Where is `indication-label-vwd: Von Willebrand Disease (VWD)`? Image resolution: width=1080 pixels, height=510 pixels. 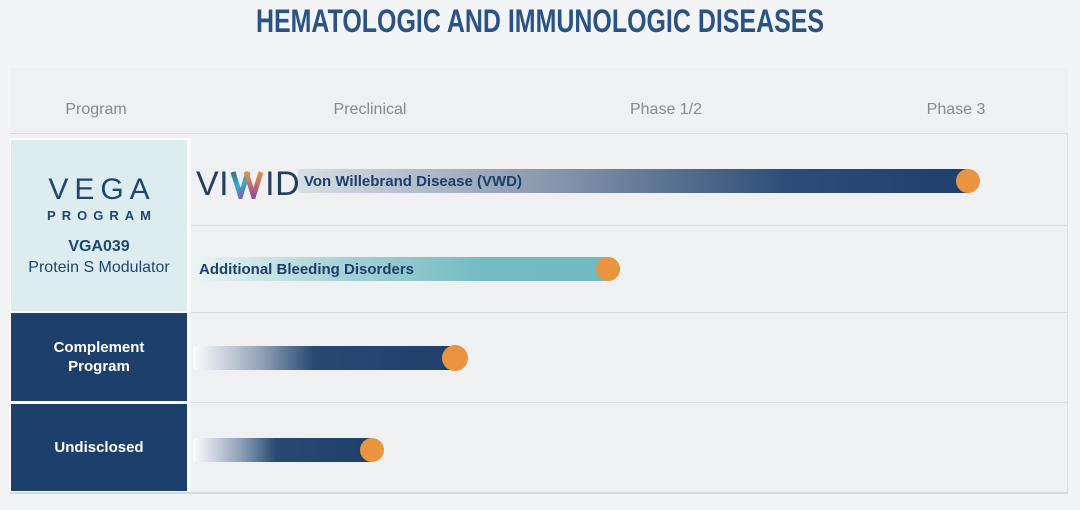 indication-label-vwd: Von Willebrand Disease (VWD) is located at coordinates (413, 181).